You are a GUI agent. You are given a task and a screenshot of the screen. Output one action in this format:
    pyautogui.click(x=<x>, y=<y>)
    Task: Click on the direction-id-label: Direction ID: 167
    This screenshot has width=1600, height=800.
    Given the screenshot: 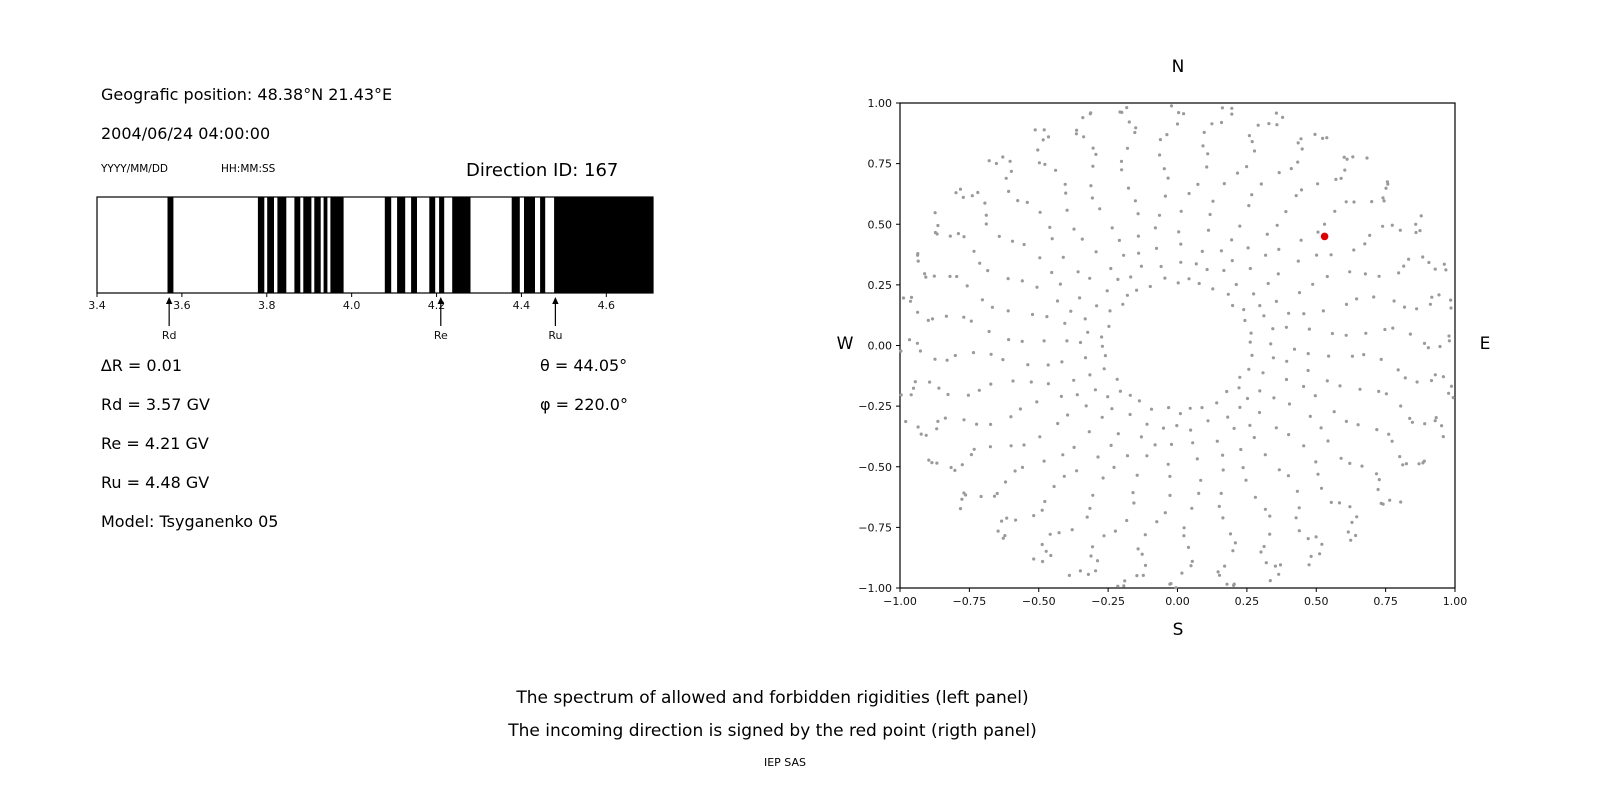 What is the action you would take?
    pyautogui.click(x=542, y=170)
    